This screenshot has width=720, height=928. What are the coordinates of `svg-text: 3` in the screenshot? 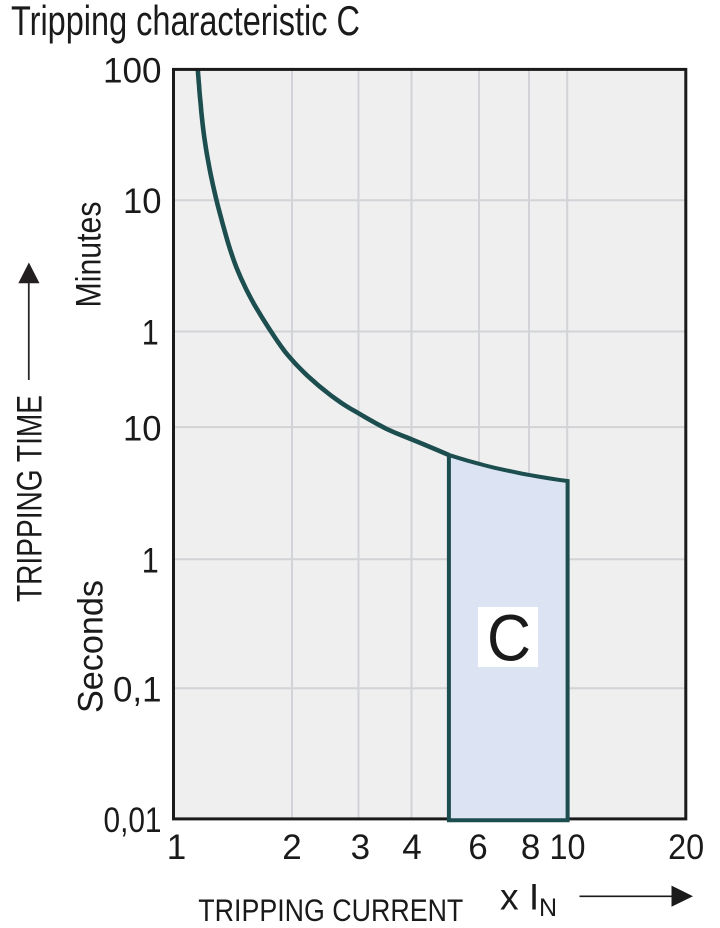 It's located at (360, 847).